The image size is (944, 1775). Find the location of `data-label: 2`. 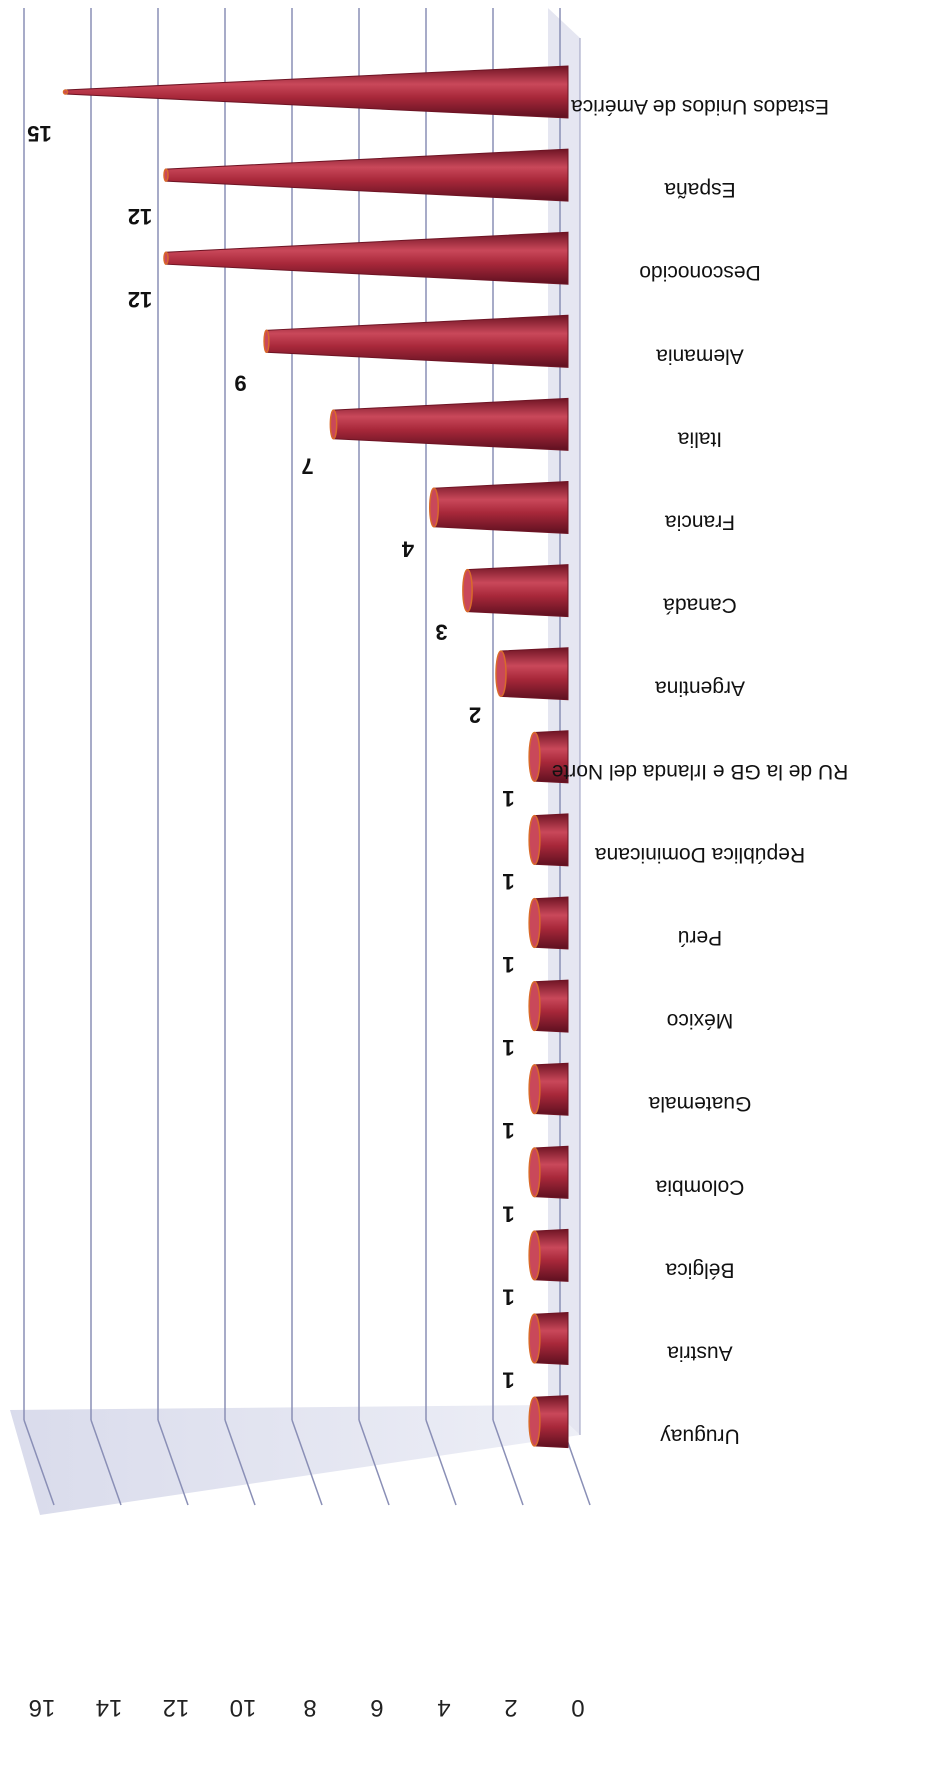

data-label: 2 is located at coordinates (475, 715).